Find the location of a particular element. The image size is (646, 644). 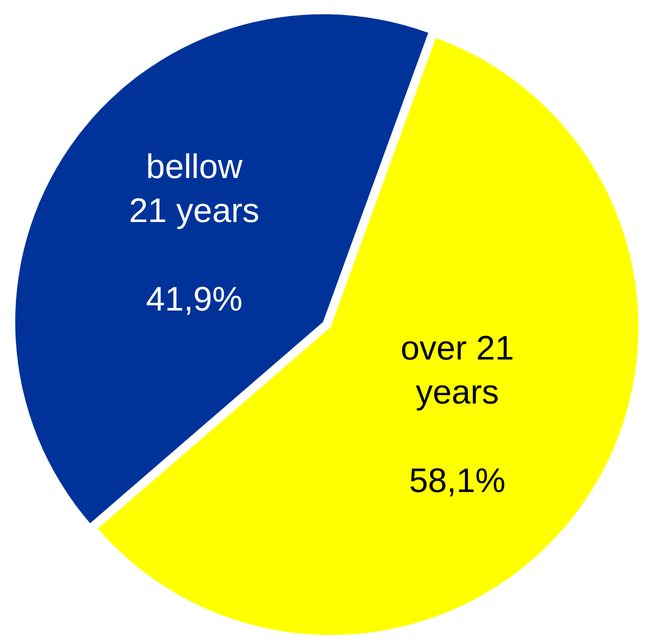

slice-label: bellow 21 years is located at coordinates (194, 189).